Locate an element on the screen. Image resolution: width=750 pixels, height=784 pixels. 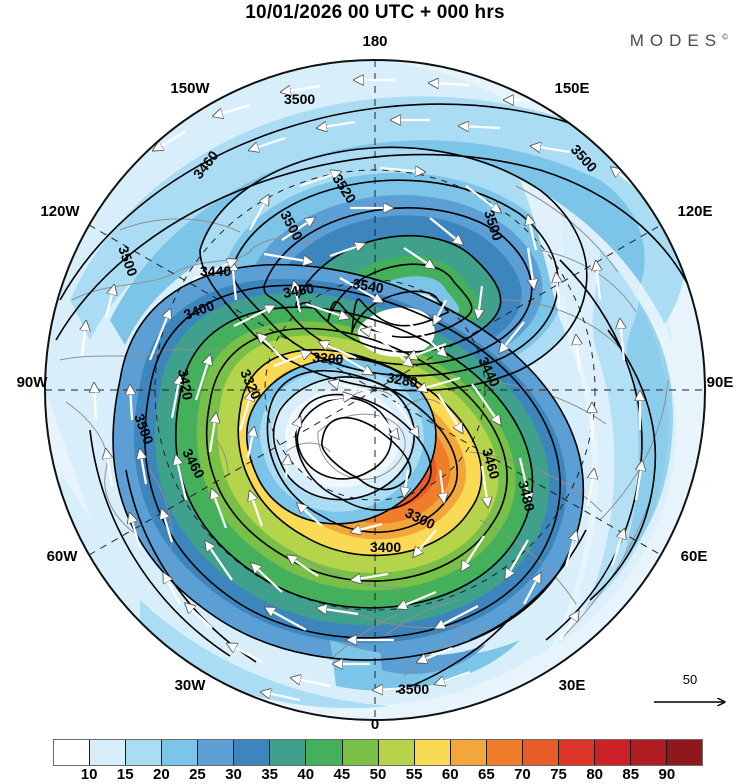
lon-label-180: 180 is located at coordinates (375, 41).